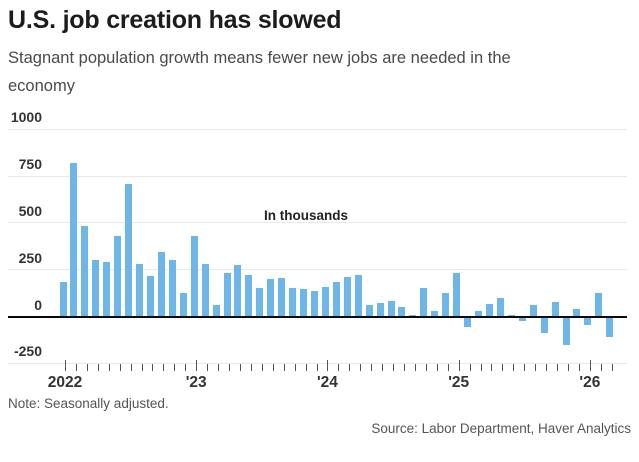 The width and height of the screenshot is (639, 462). What do you see at coordinates (30, 210) in the screenshot?
I see `y-axis-label-500: 500` at bounding box center [30, 210].